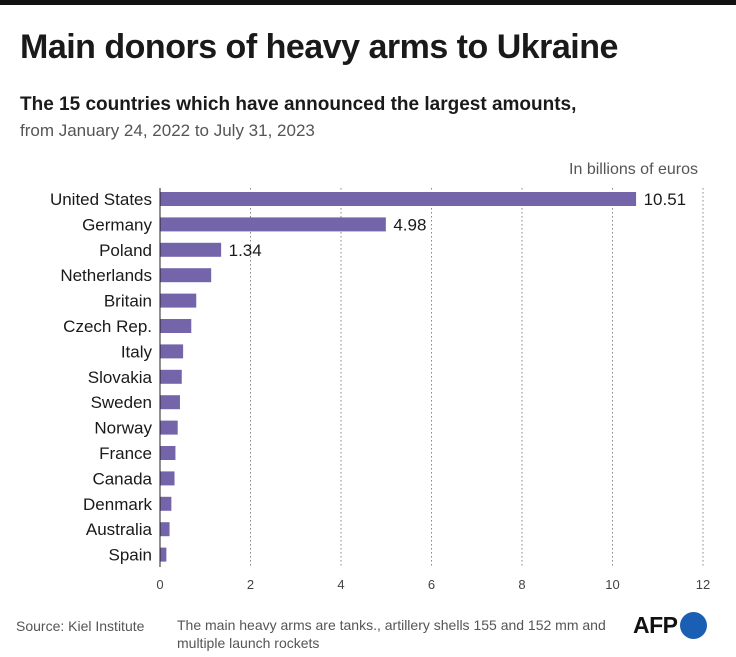 This screenshot has width=736, height=657. What do you see at coordinates (368, 2) in the screenshot?
I see `top-rule` at bounding box center [368, 2].